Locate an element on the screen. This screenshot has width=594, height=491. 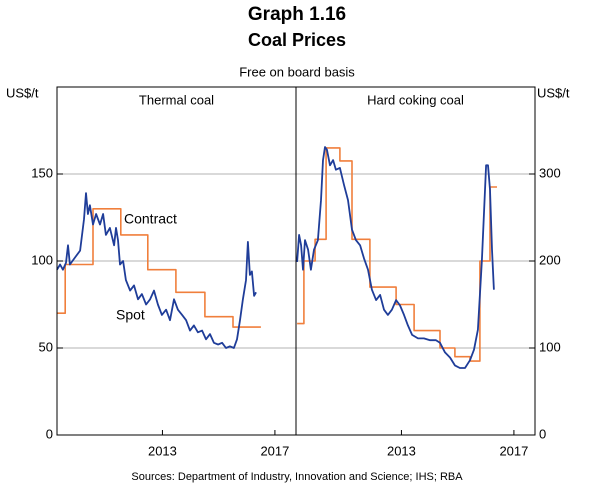
y-tick-label: 50 is located at coordinates (46, 346).